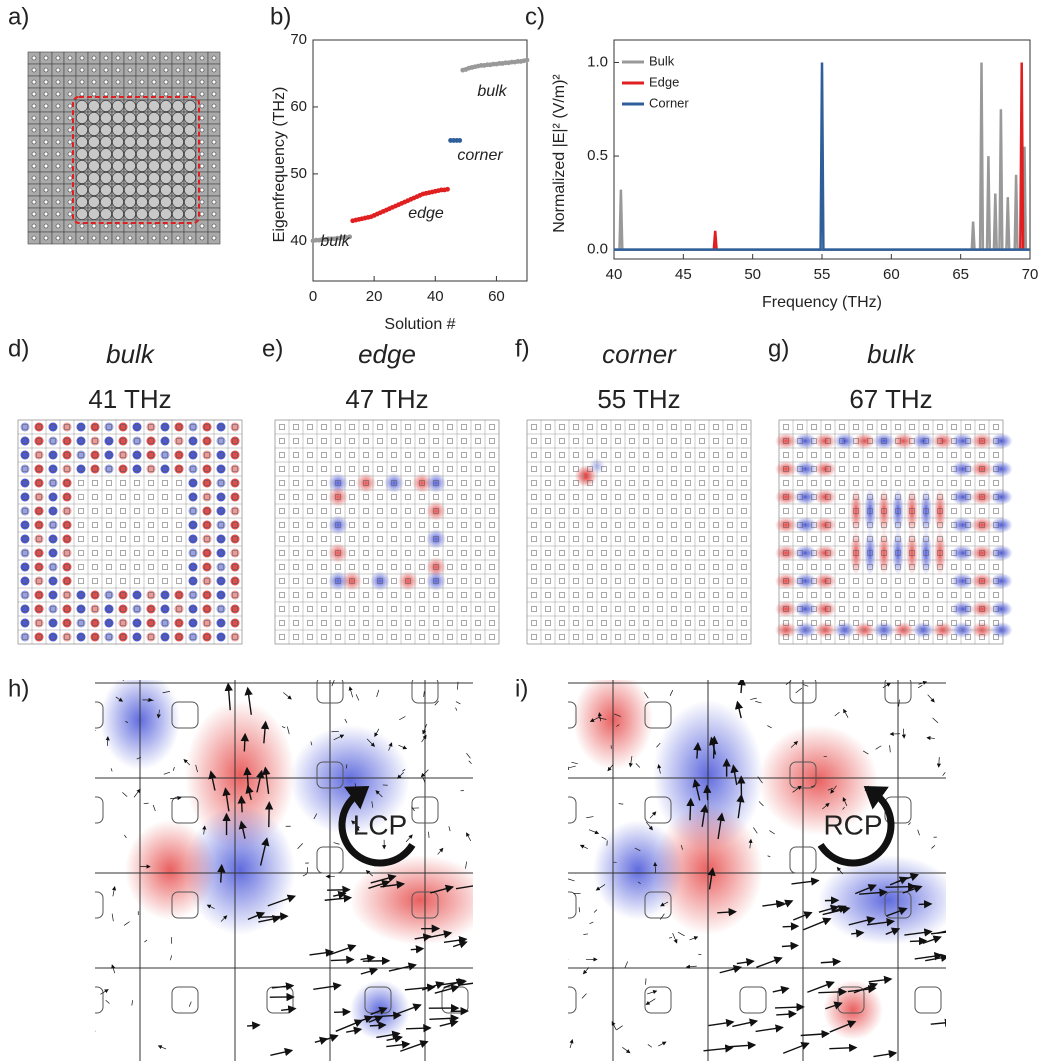 This screenshot has height=1061, width=1044. Describe the element at coordinates (597, 61) in the screenshot. I see `y-tick-label: 1.0` at that location.